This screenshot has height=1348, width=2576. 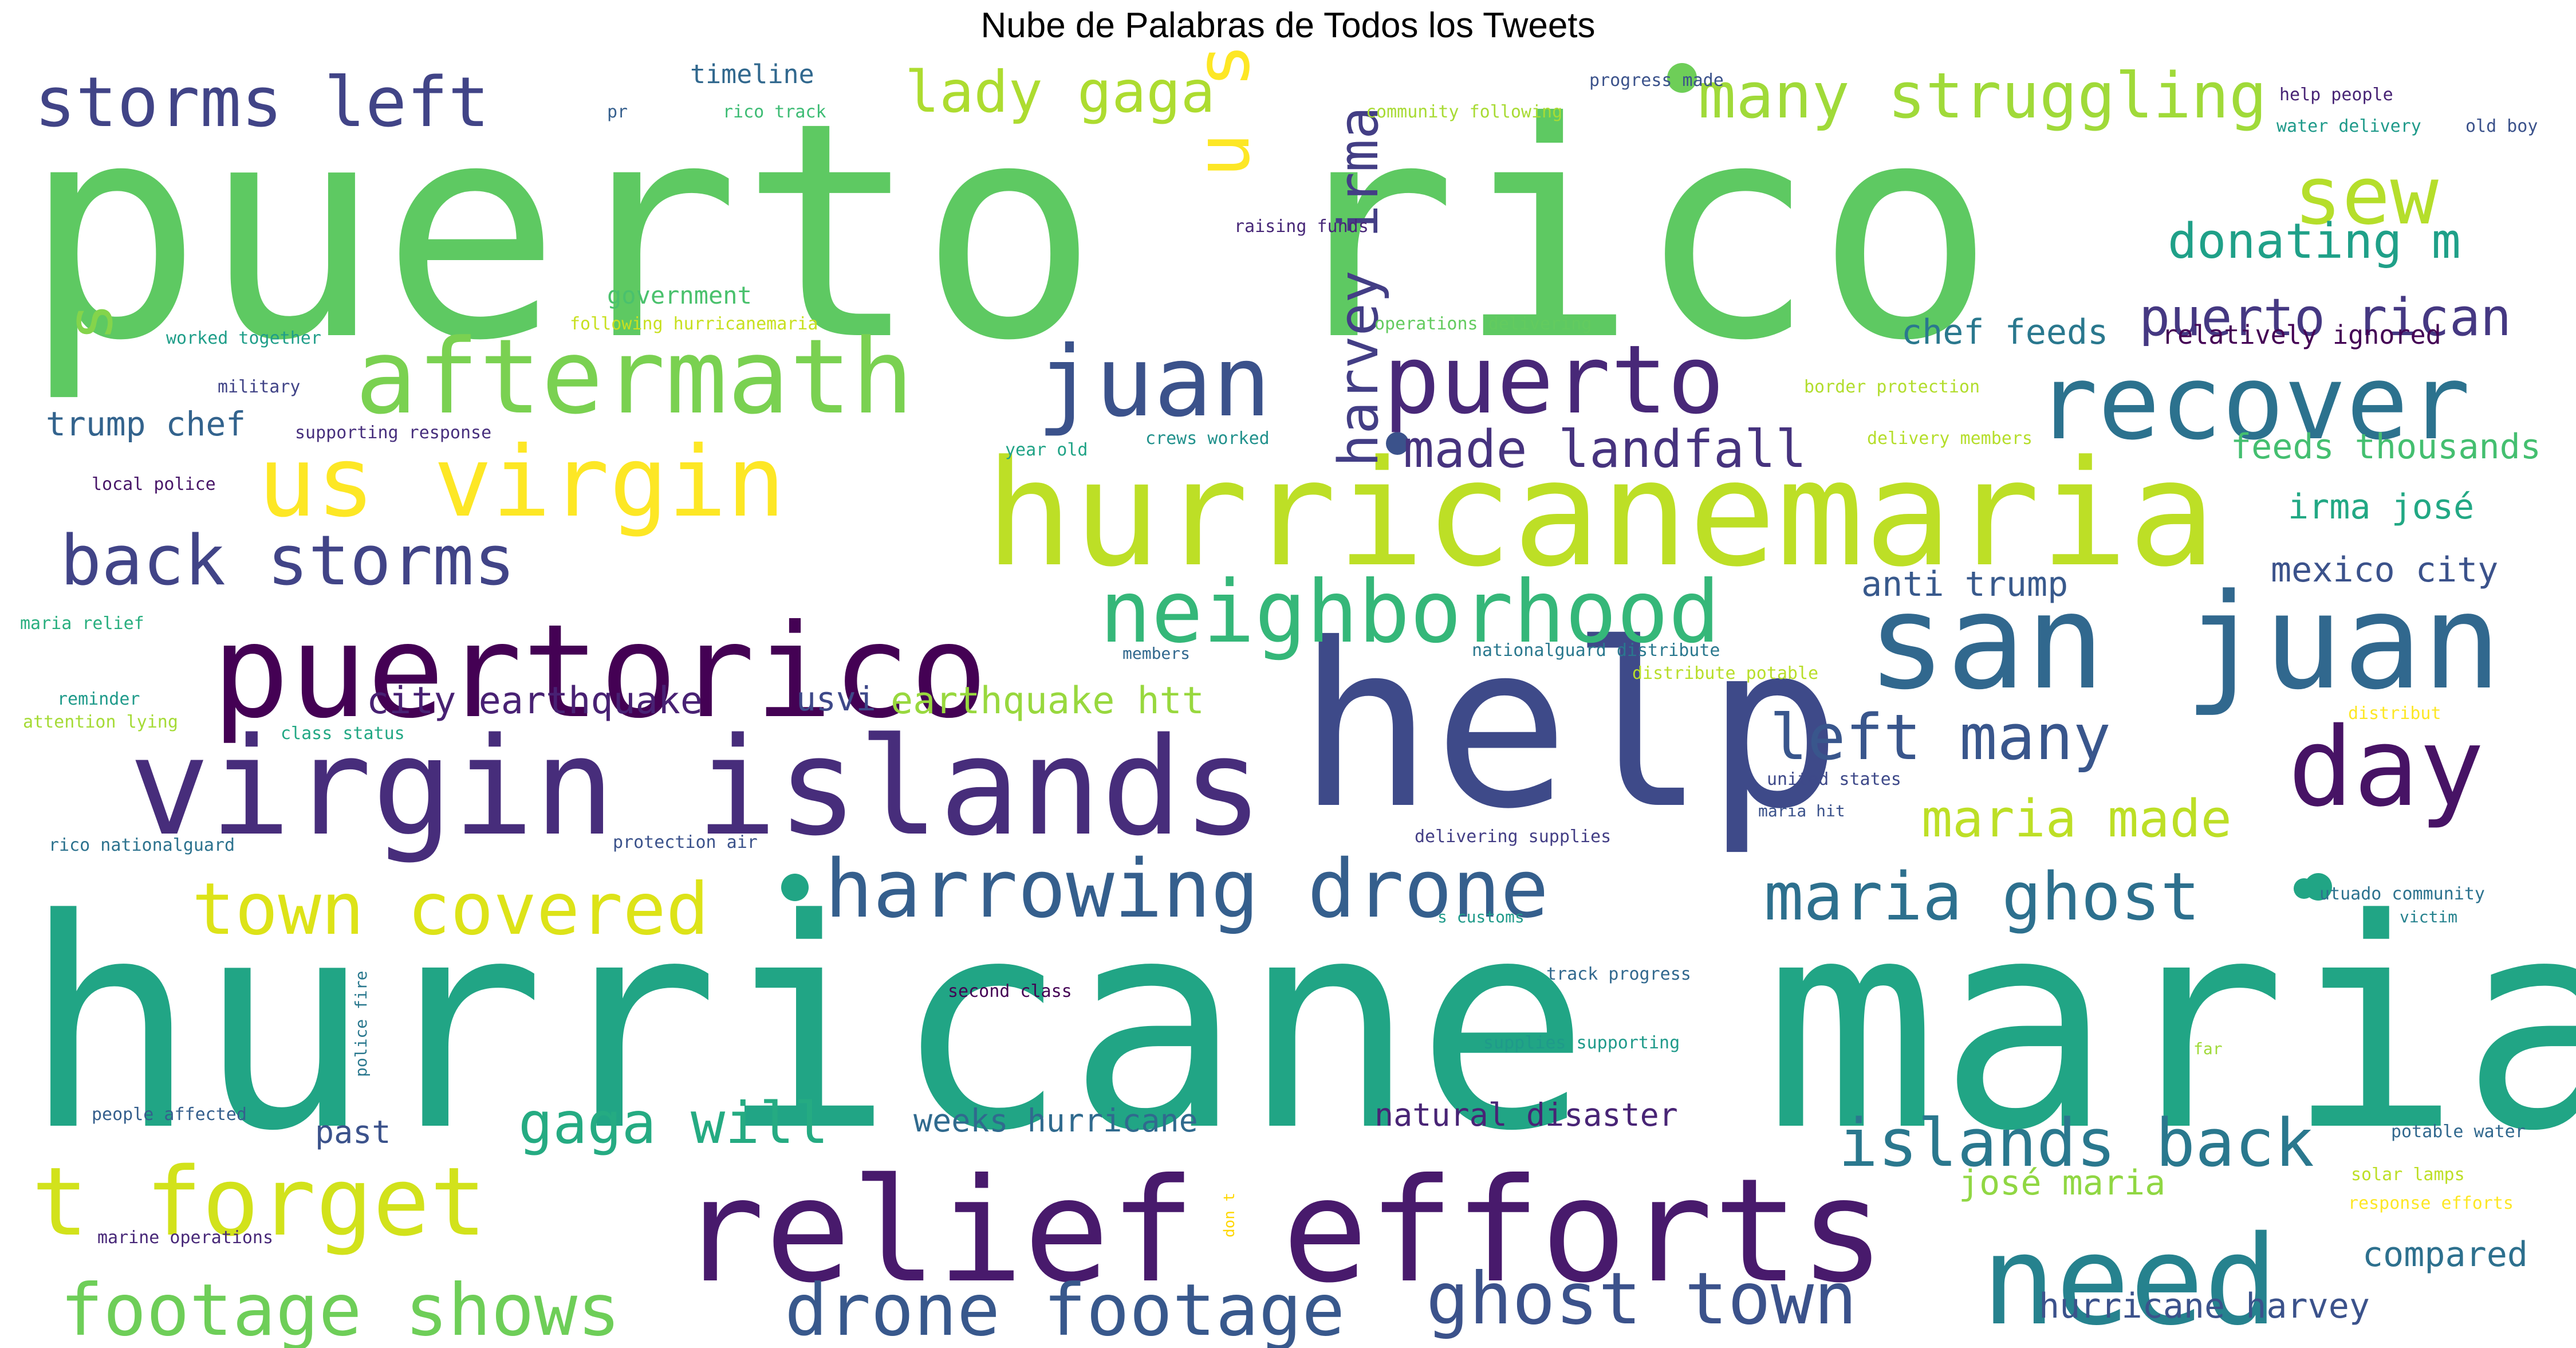 What do you see at coordinates (2130, 1278) in the screenshot?
I see `word-need: need` at bounding box center [2130, 1278].